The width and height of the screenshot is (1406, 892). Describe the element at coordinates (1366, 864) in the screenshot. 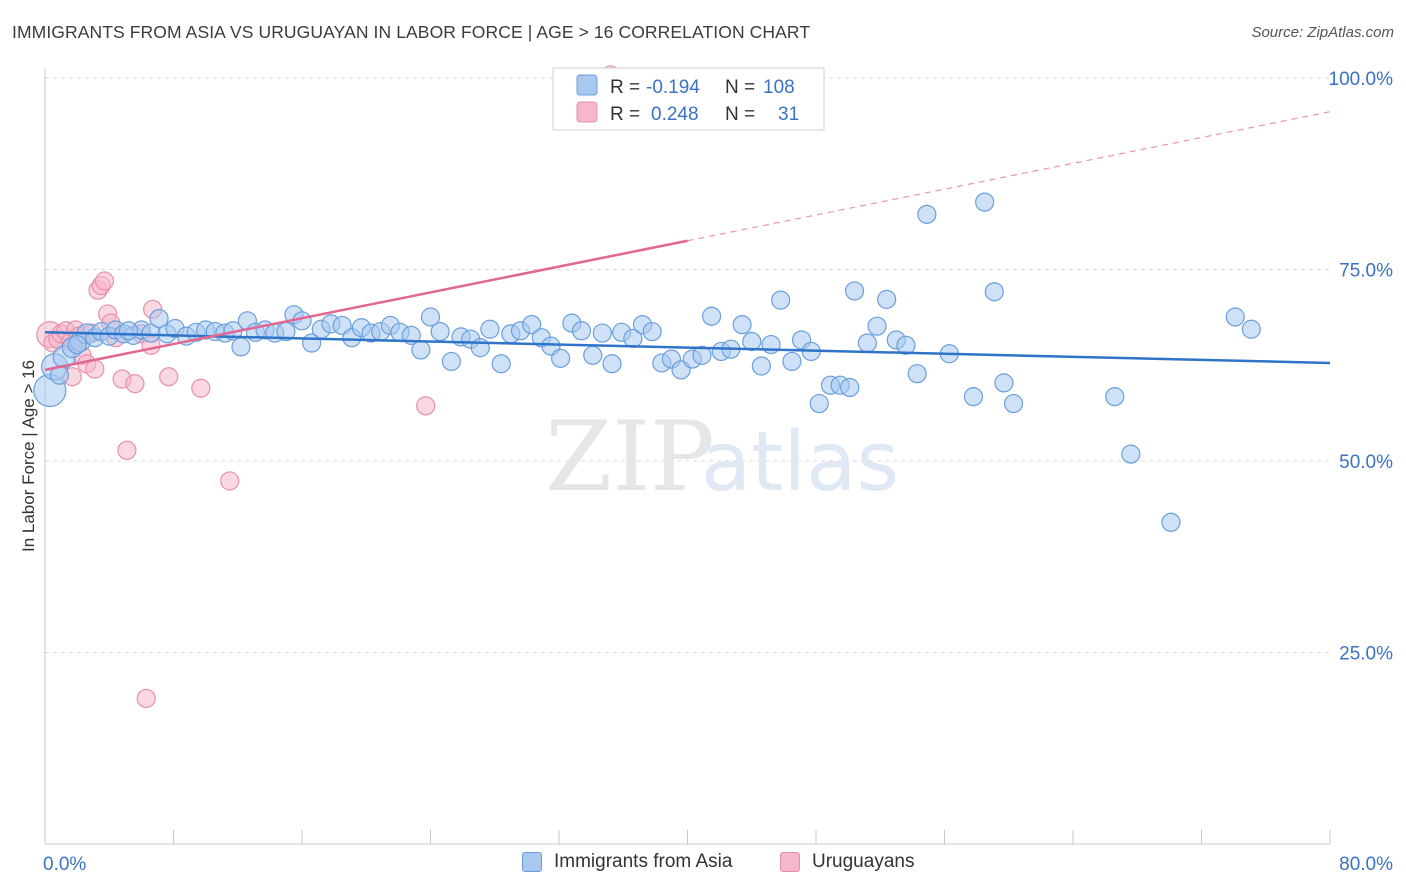

I see `x-tick-label: 80.0%` at that location.